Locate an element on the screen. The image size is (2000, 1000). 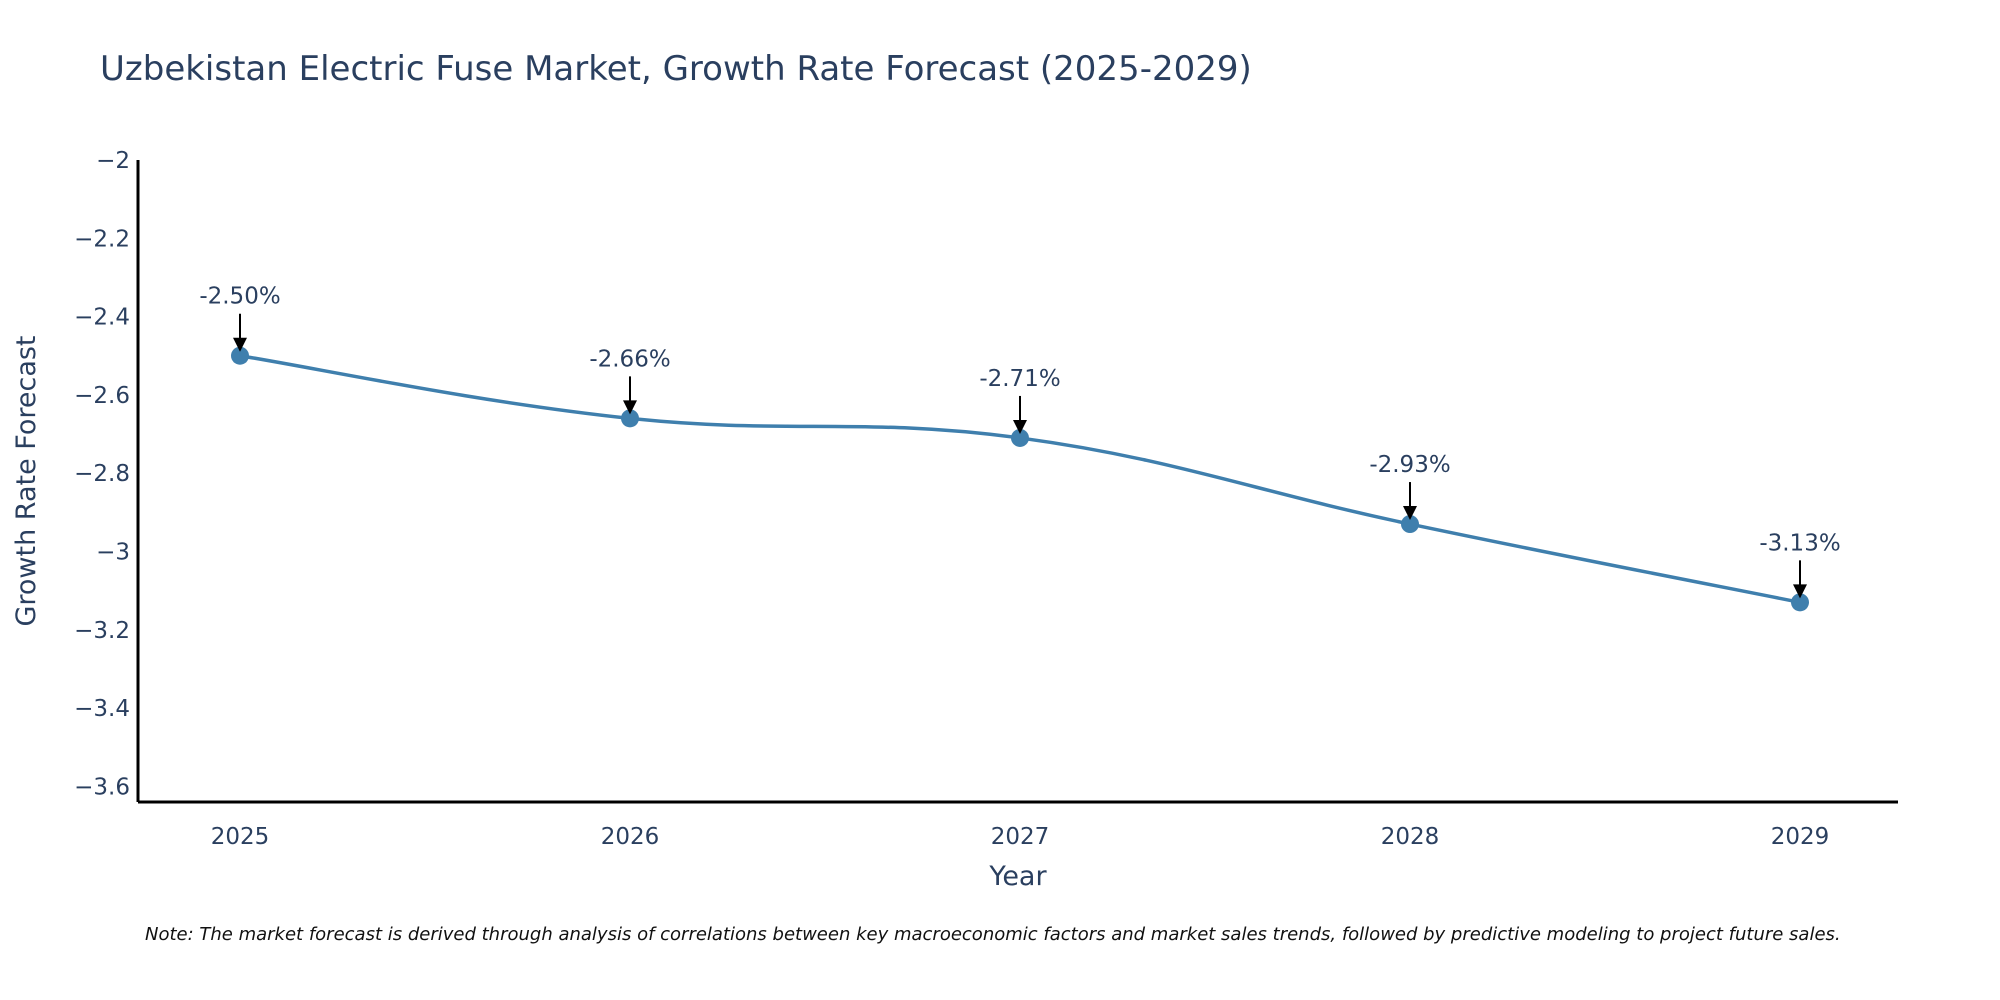
y-tick-label: −3.2 is located at coordinates (102, 631).